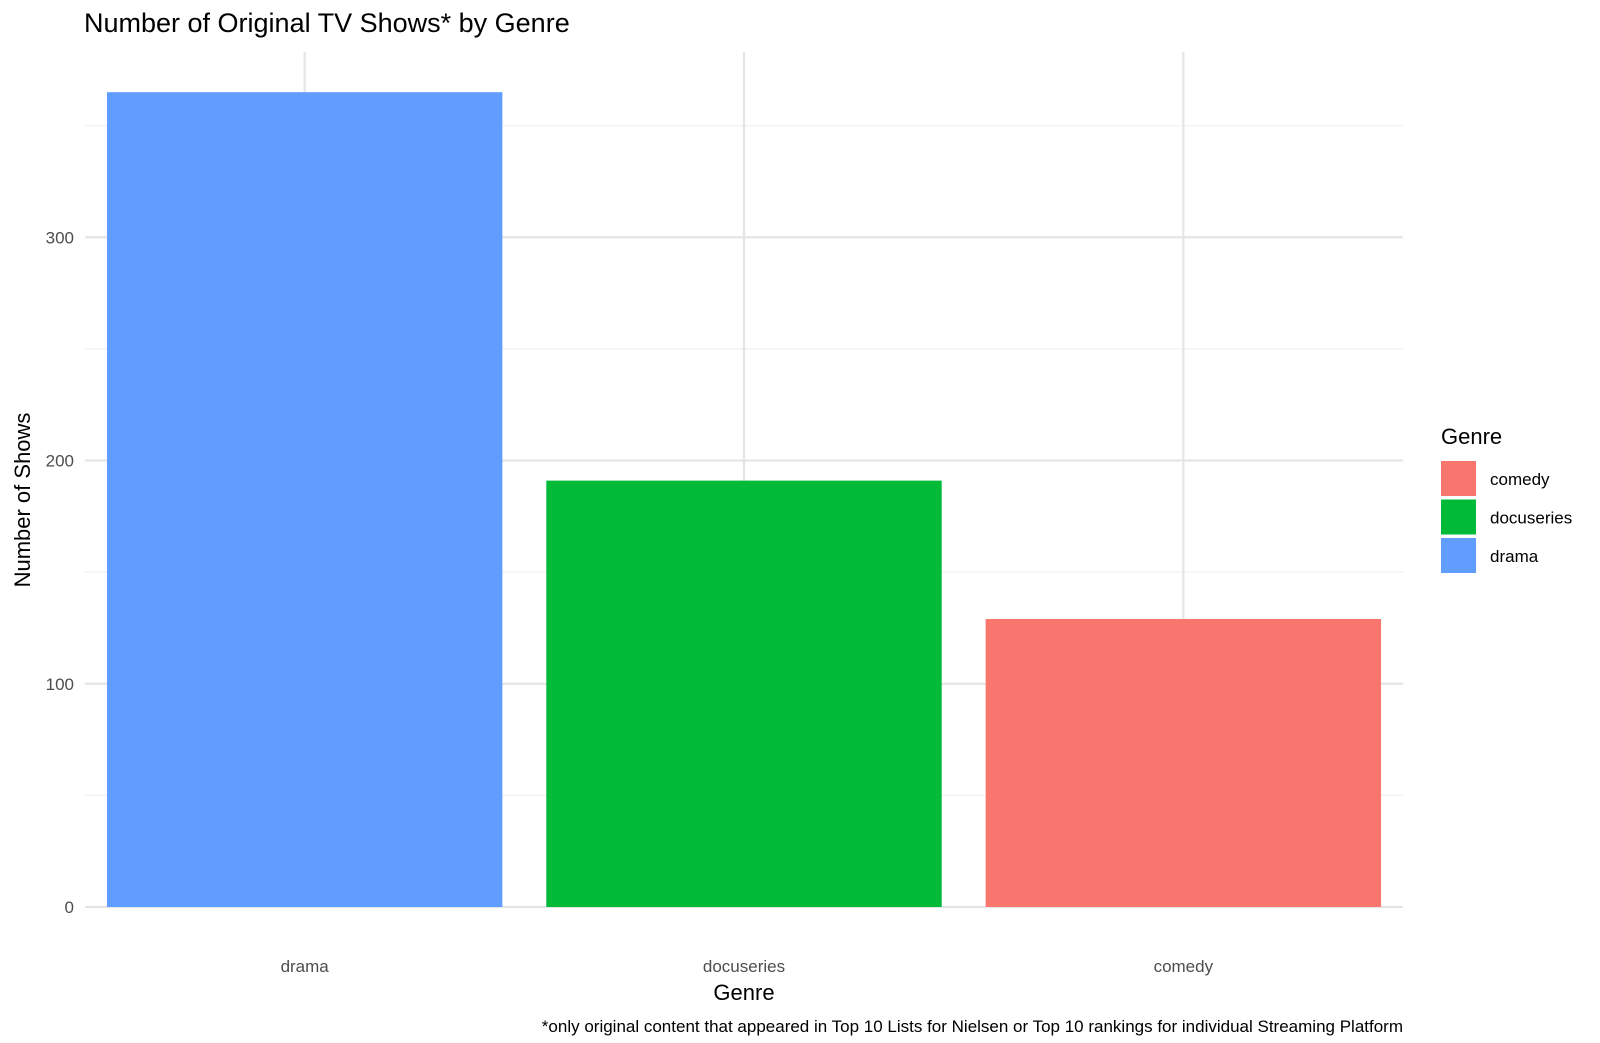  I want to click on x-axis-ticks: drama docuseries comedy, so click(747, 966).